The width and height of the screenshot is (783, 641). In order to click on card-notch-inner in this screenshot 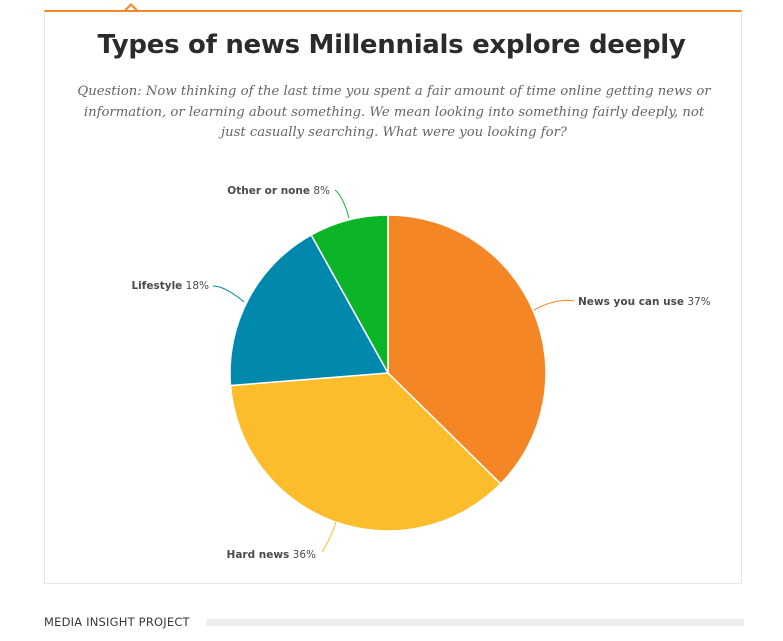, I will do `click(131, 8)`.